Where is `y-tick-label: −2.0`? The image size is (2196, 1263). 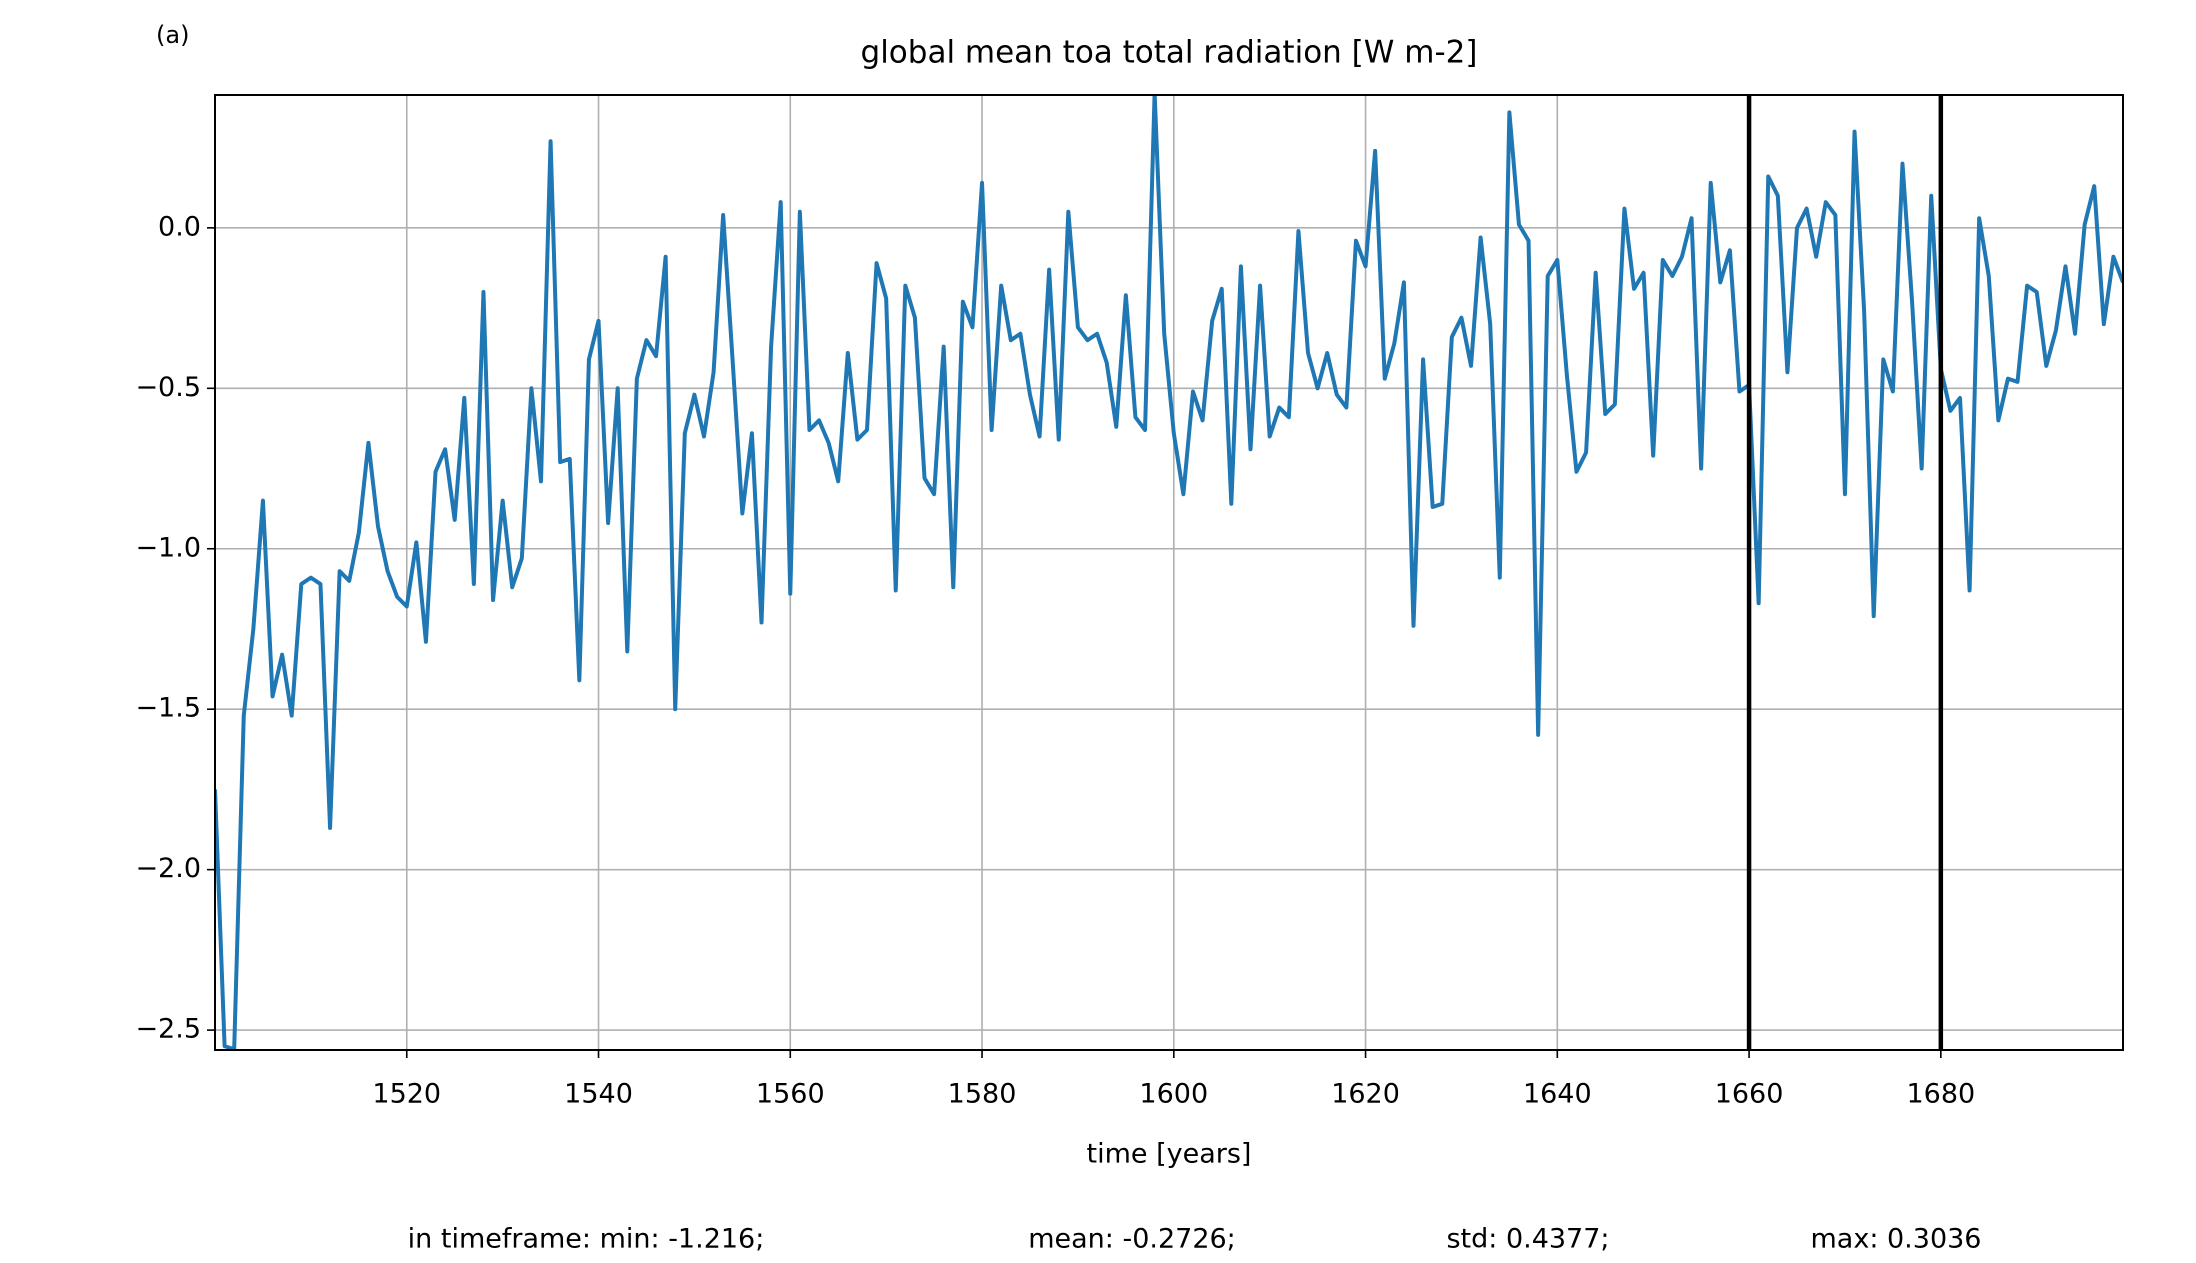
y-tick-label: −2.0 is located at coordinates (168, 868).